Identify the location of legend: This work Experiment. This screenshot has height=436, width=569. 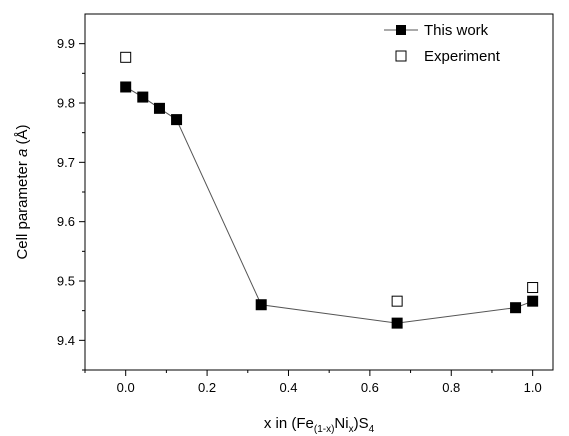
(442, 43).